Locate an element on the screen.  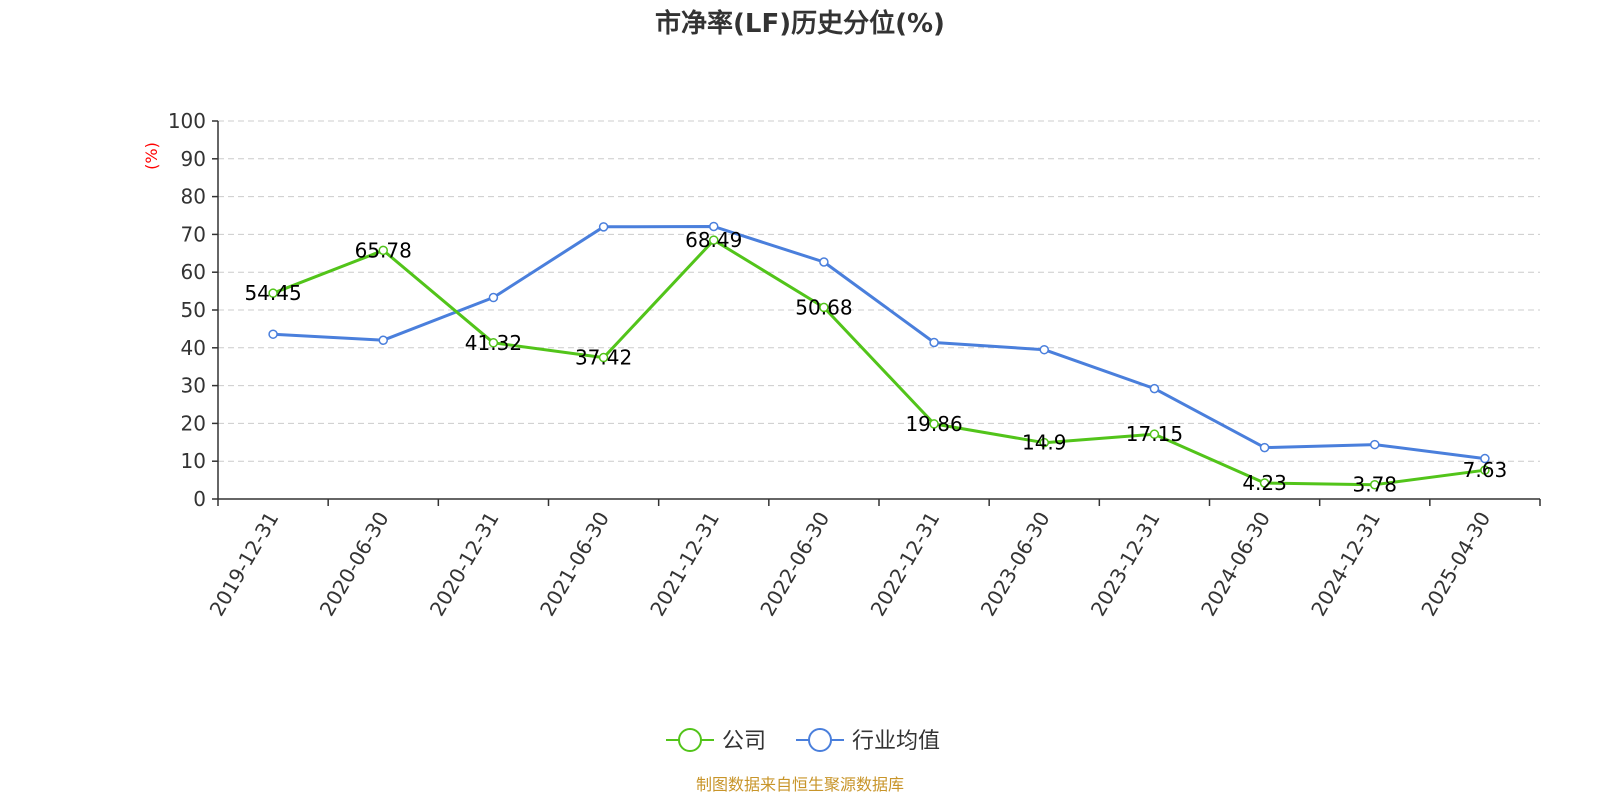
data-label-7: 14.9 is located at coordinates (1044, 443).